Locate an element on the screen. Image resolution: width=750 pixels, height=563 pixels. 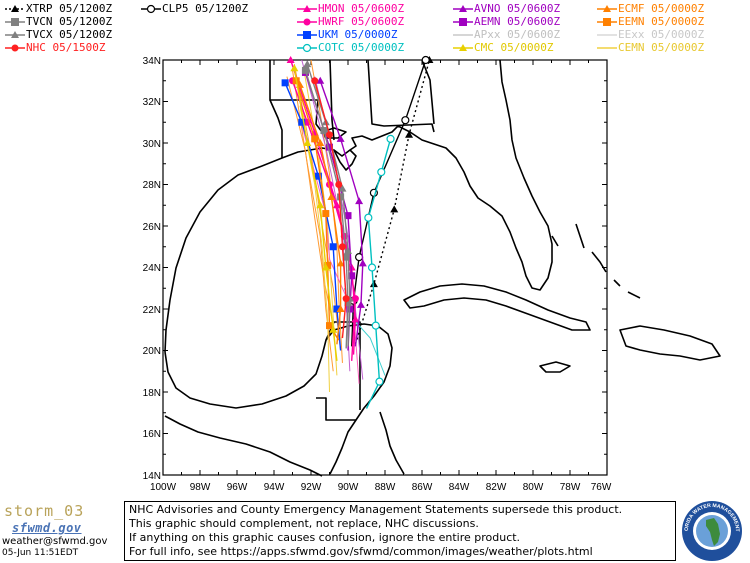
legend-item-tvcn: TVCN 05/1200Z is located at coordinates (58, 22).